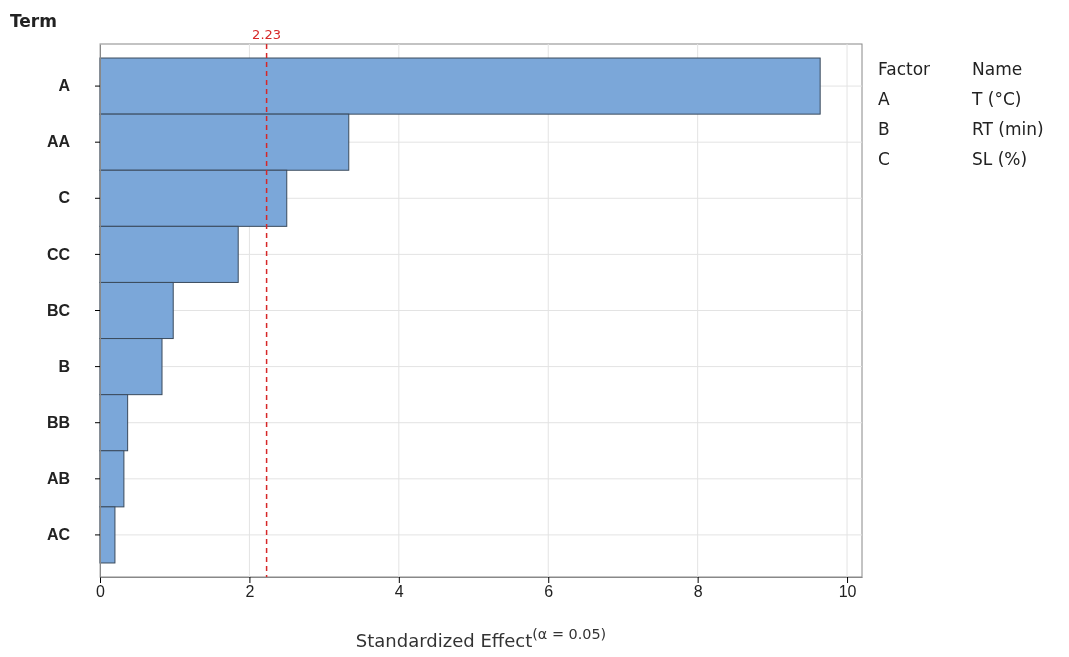 The height and width of the screenshot is (657, 1069). Describe the element at coordinates (1000, 159) in the screenshot. I see `text: SL (%)` at that location.